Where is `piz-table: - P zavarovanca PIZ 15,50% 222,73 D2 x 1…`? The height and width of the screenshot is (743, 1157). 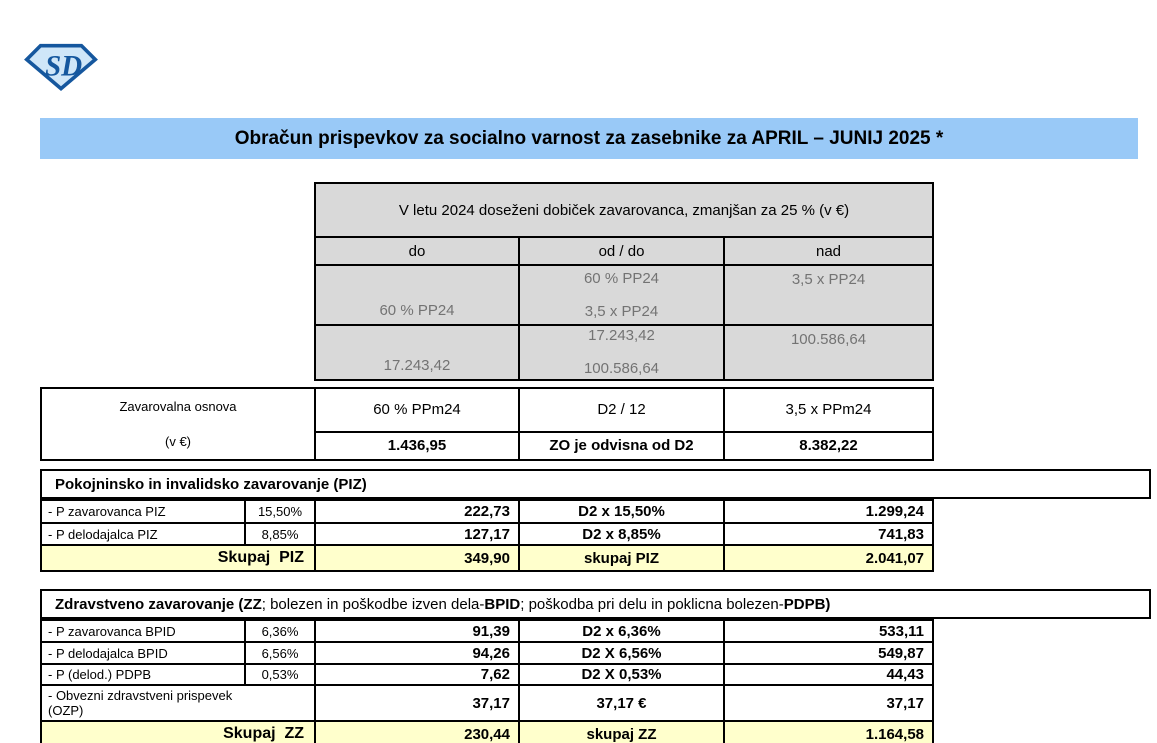
piz-table: - P zavarovanca PIZ 15,50% 222,73 D2 x 1… is located at coordinates (487, 535).